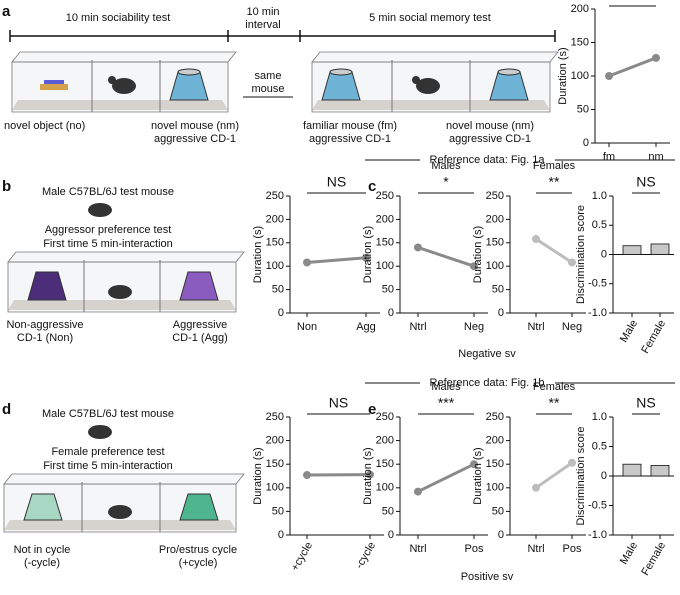  Describe the element at coordinates (430, 18) in the screenshot. I see `label: 5 min social memory test` at that location.